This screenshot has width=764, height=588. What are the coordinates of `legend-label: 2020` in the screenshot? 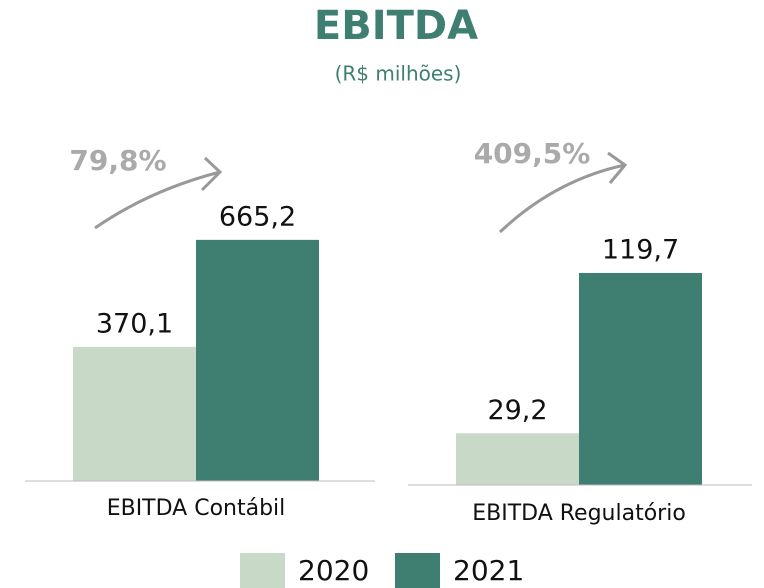 It's located at (333, 570).